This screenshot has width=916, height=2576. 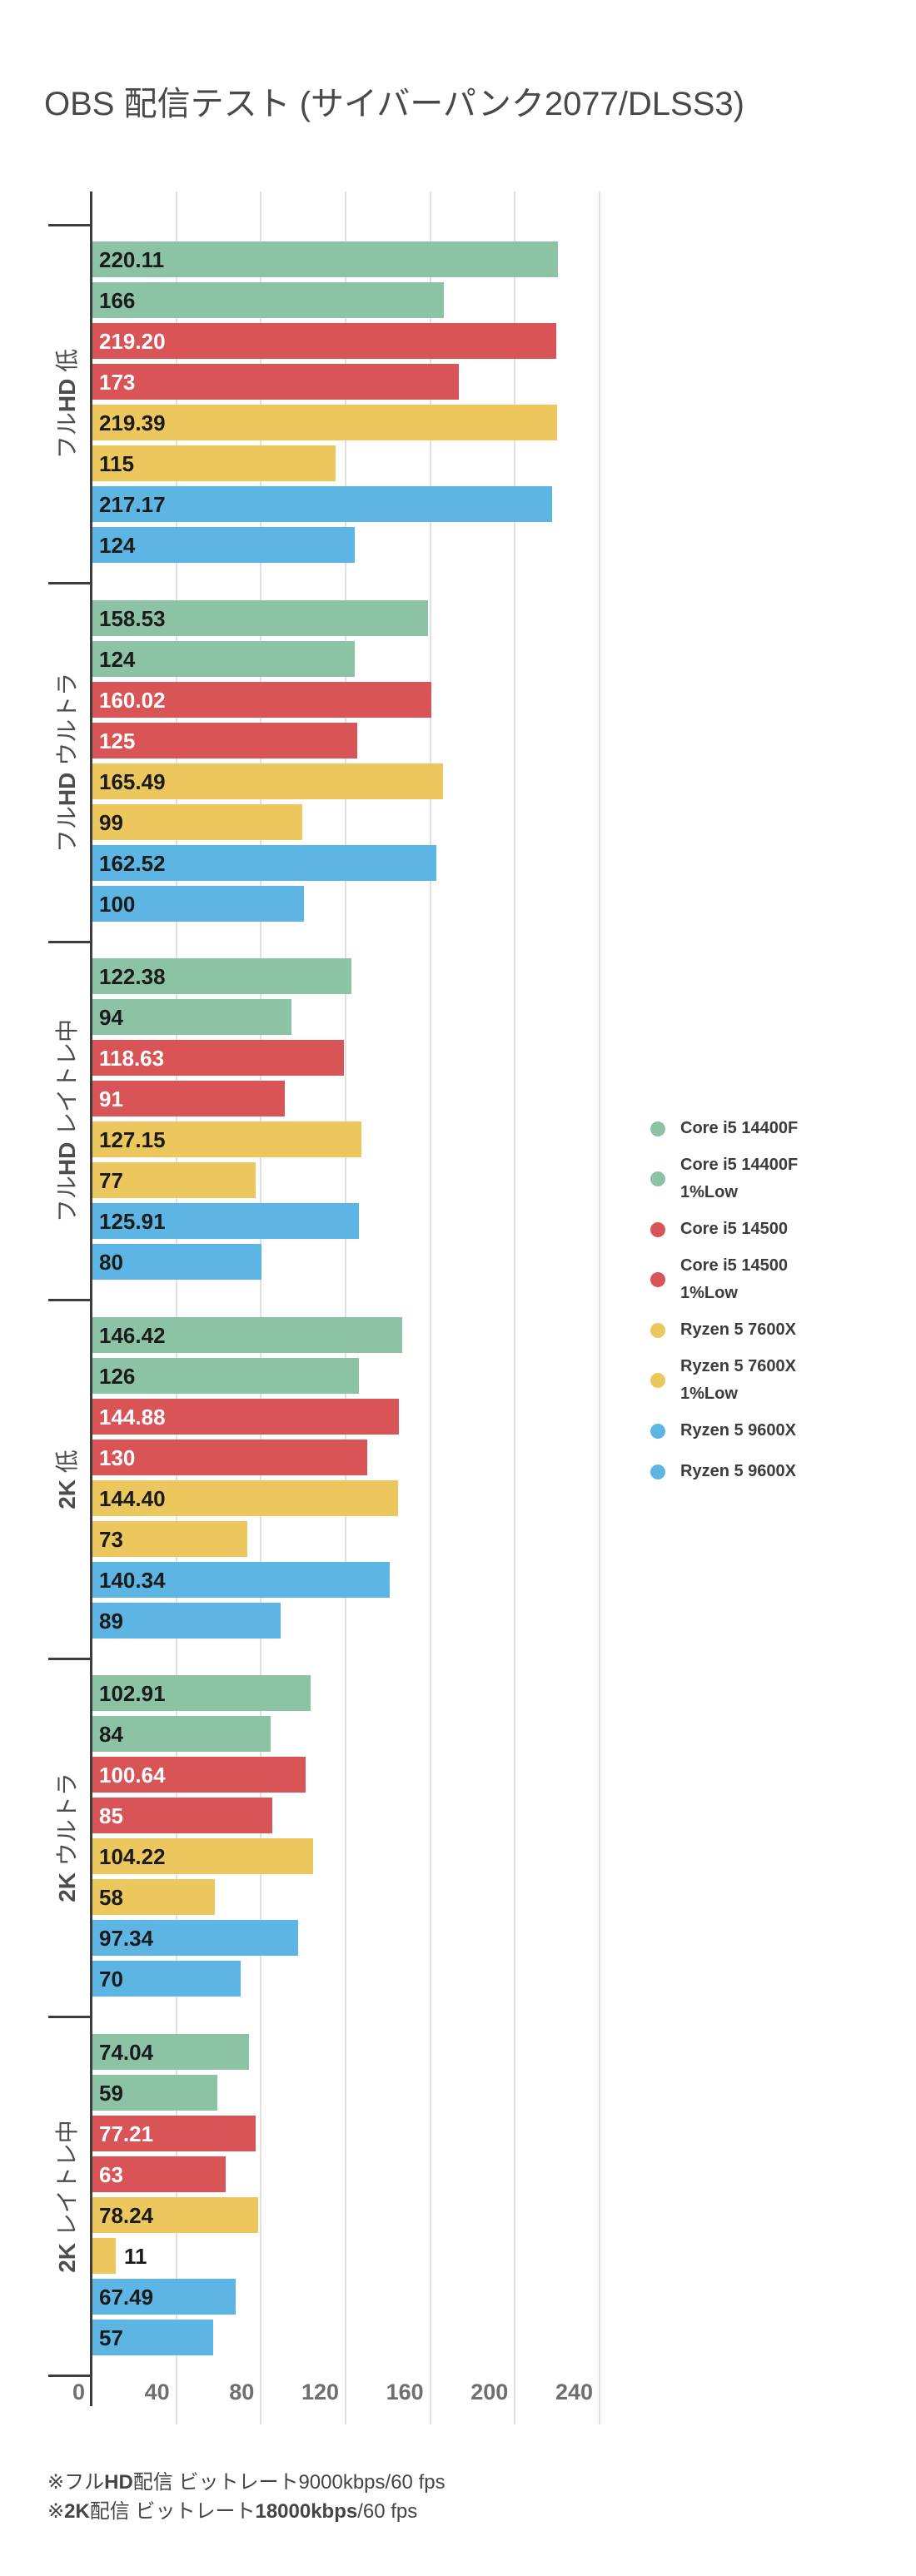 What do you see at coordinates (574, 2392) in the screenshot?
I see `value-axis-tick-label: 240` at bounding box center [574, 2392].